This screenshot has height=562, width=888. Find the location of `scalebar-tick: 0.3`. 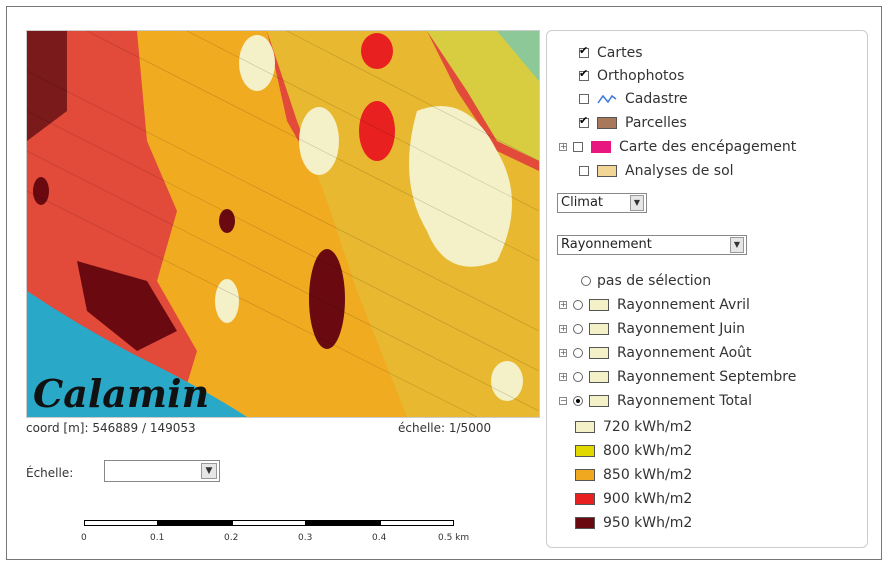

scalebar-tick: 0.3 is located at coordinates (305, 538).